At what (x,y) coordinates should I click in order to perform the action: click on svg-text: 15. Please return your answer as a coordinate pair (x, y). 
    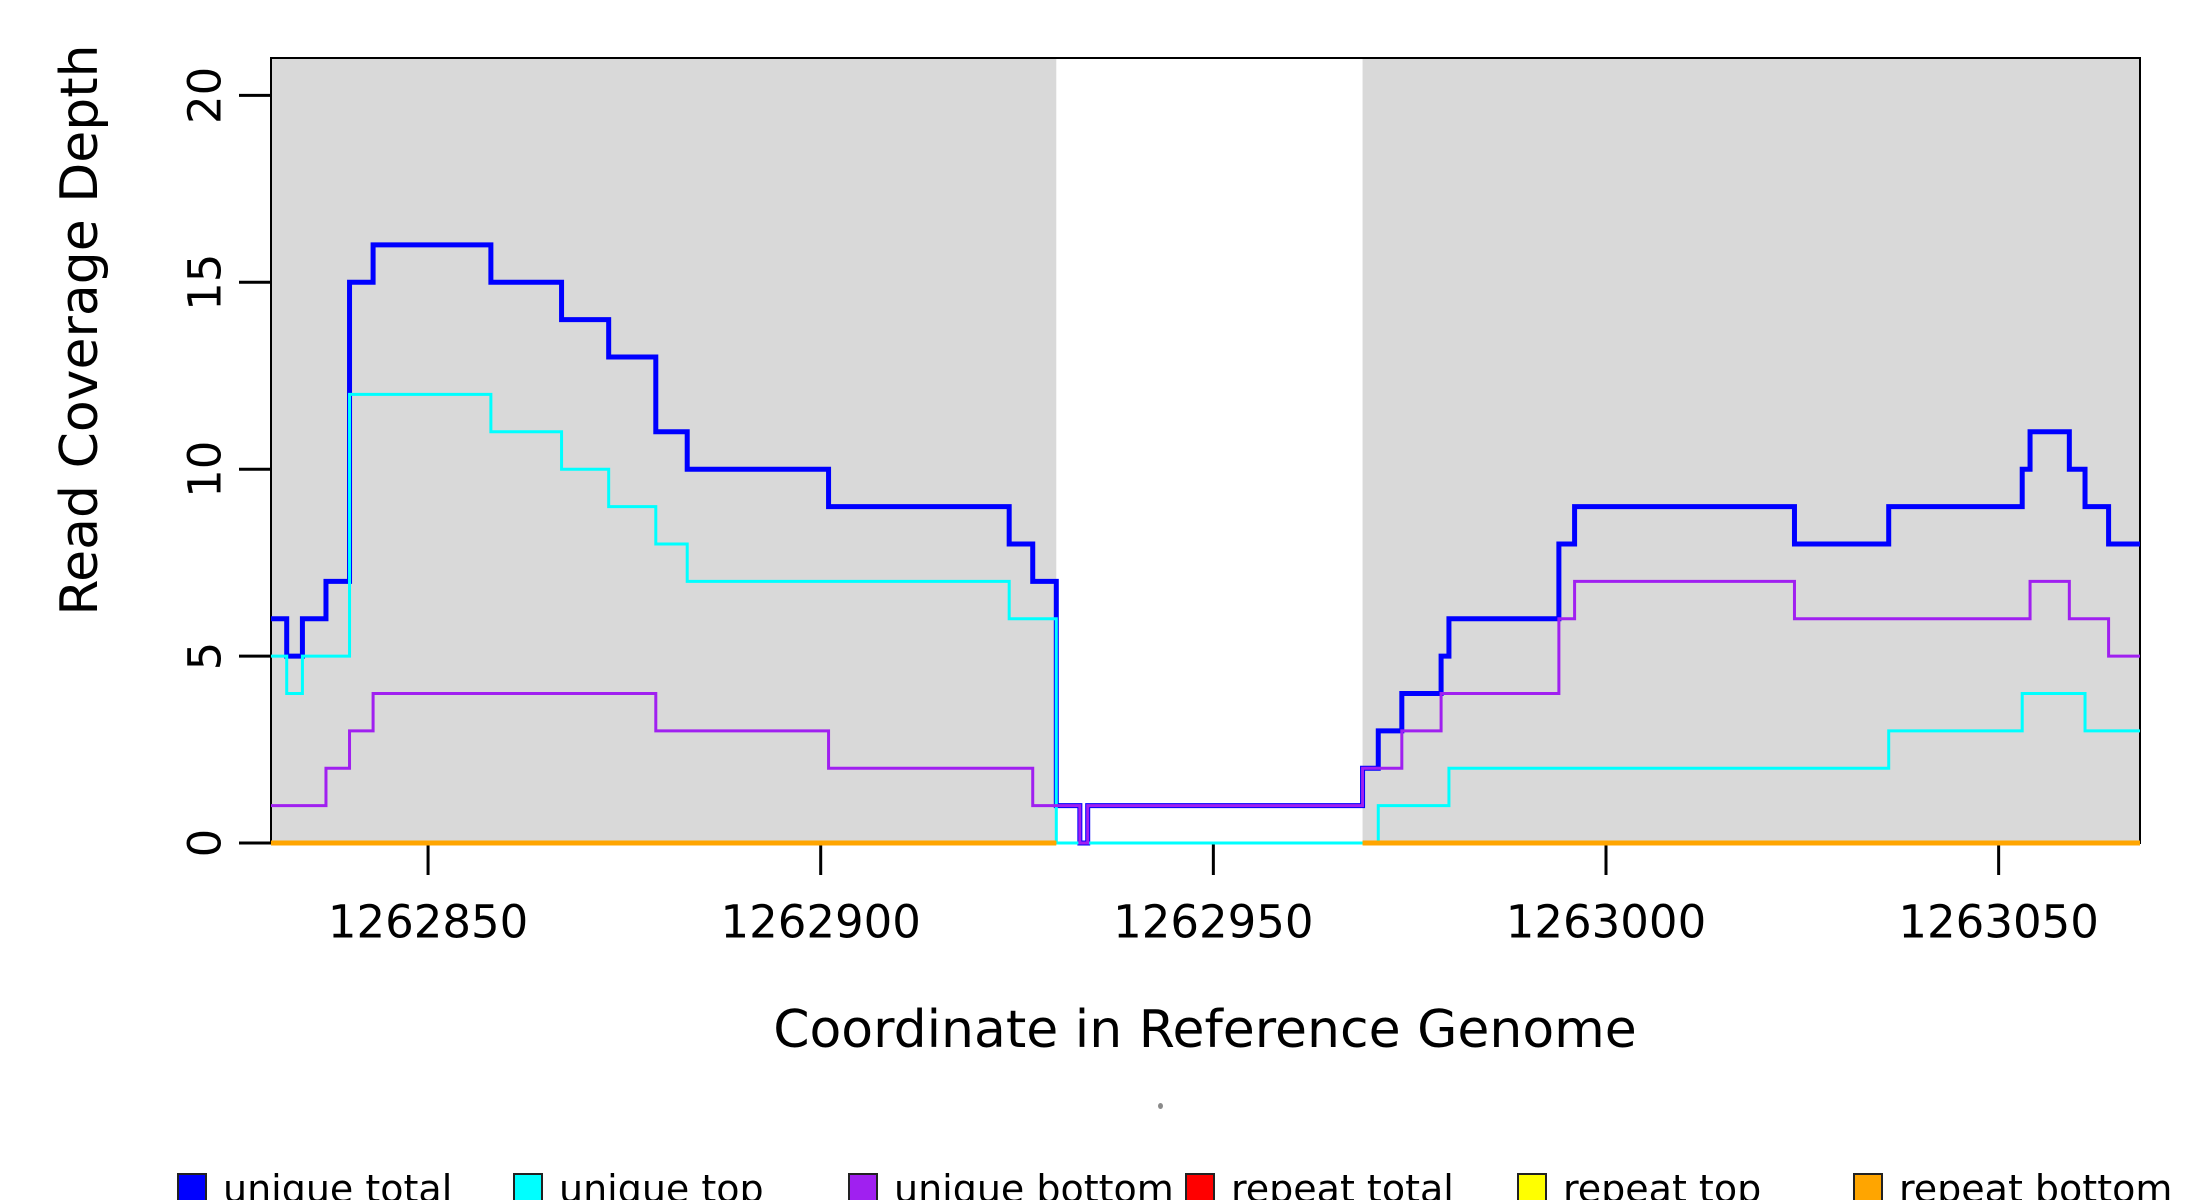
    Looking at the image, I should click on (205, 282).